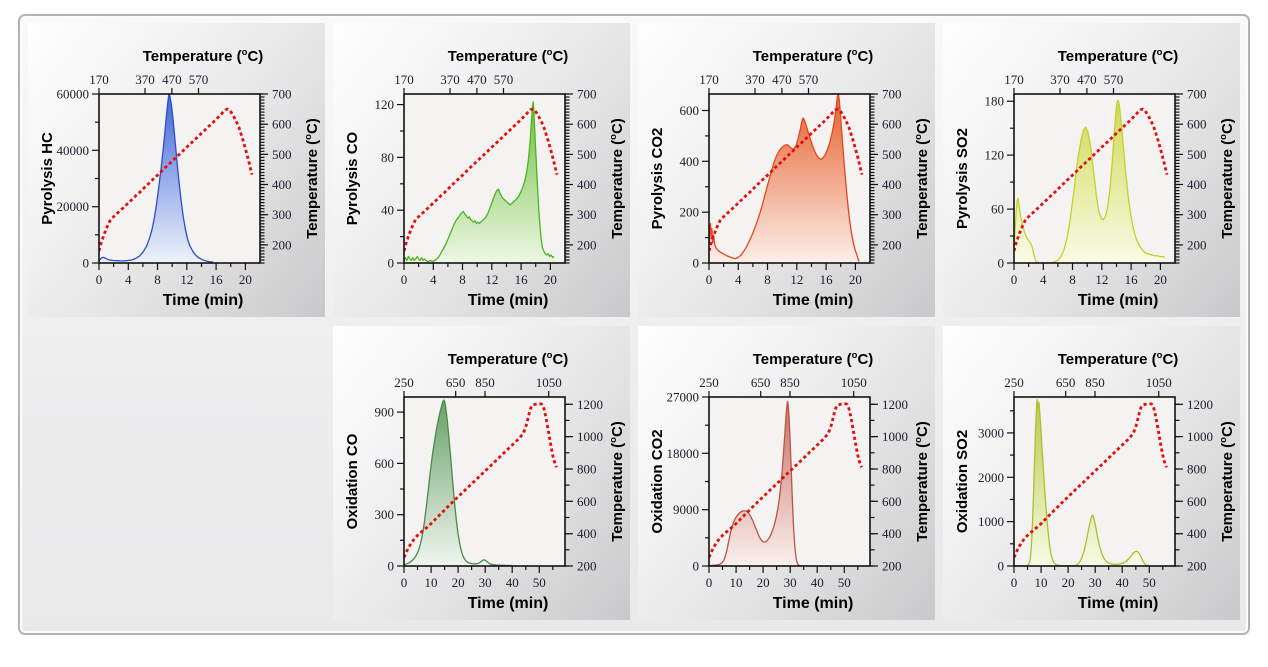  I want to click on top-tick-label: 470, so click(782, 79).